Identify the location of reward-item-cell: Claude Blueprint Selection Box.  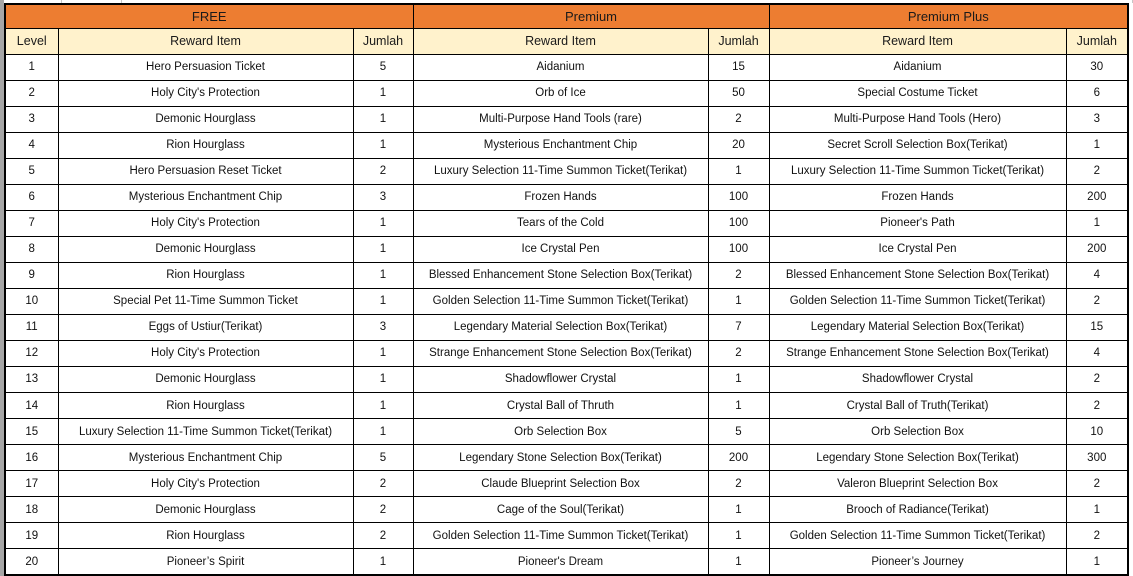
(560, 484).